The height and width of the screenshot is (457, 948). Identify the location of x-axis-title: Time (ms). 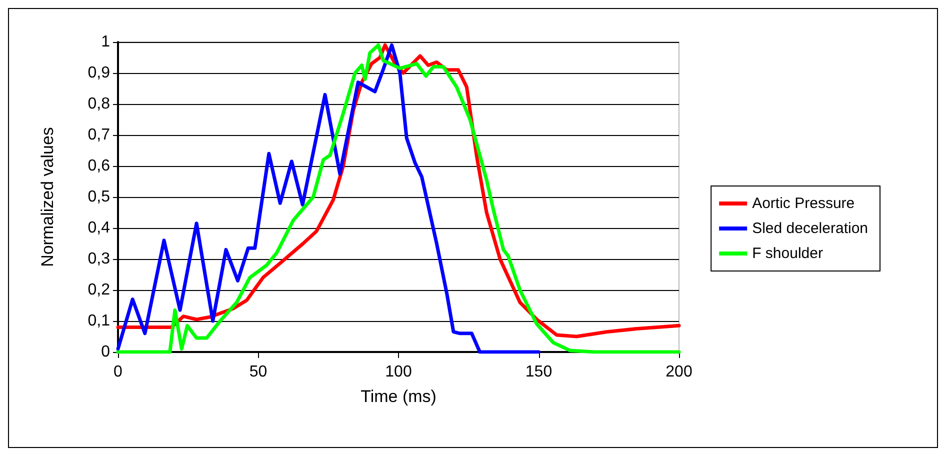
(398, 396).